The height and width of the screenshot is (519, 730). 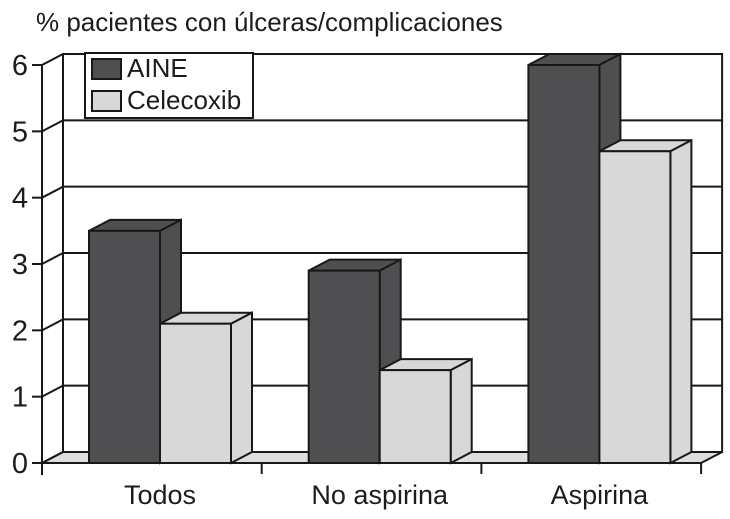 What do you see at coordinates (20, 132) in the screenshot?
I see `y-tick-label: 5` at bounding box center [20, 132].